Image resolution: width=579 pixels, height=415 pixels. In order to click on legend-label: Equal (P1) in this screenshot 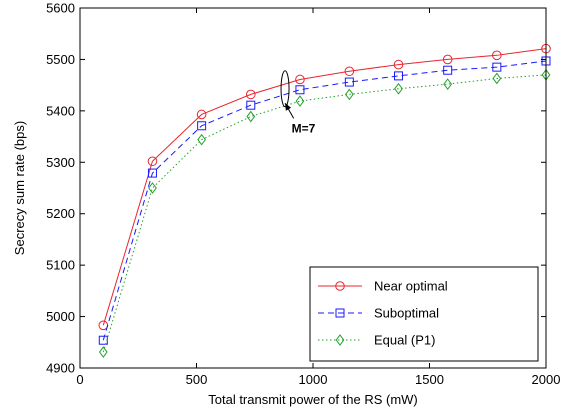, I will do `click(404, 340)`.